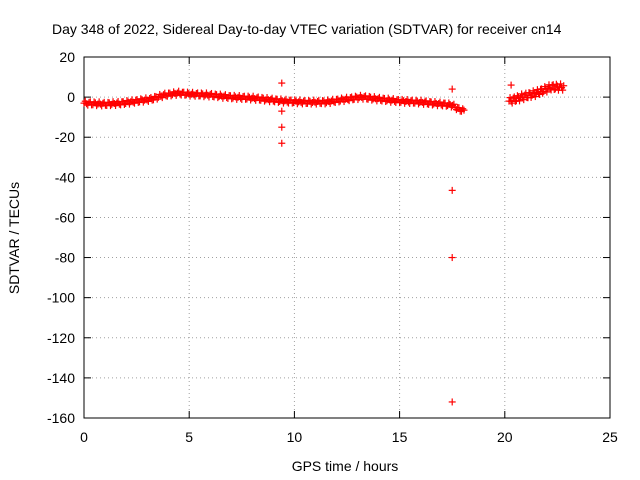 This screenshot has height=480, width=640. I want to click on x-tick-label: 0, so click(84, 437).